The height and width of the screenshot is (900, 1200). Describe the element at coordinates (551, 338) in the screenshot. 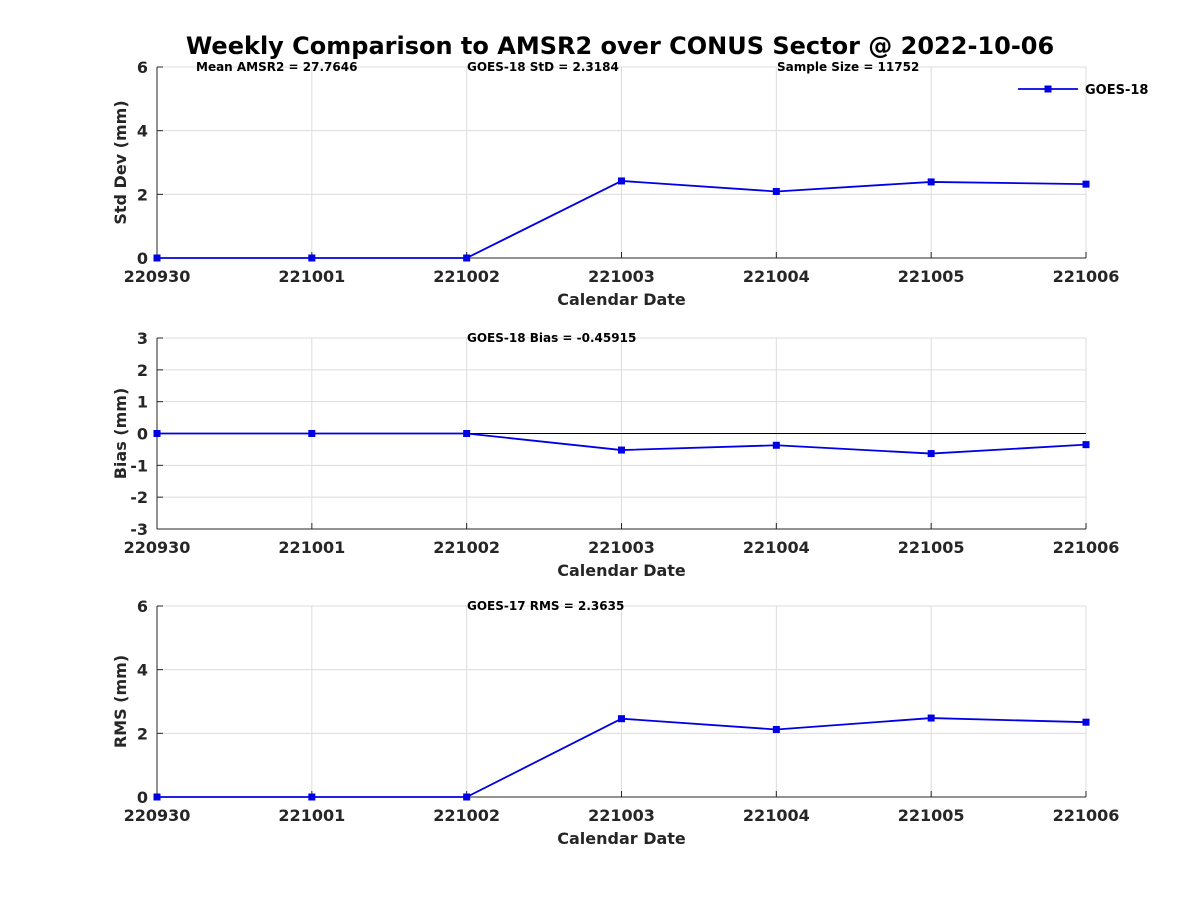

I see `stat-annotation: GOES-18 Bias = -0.45915` at that location.